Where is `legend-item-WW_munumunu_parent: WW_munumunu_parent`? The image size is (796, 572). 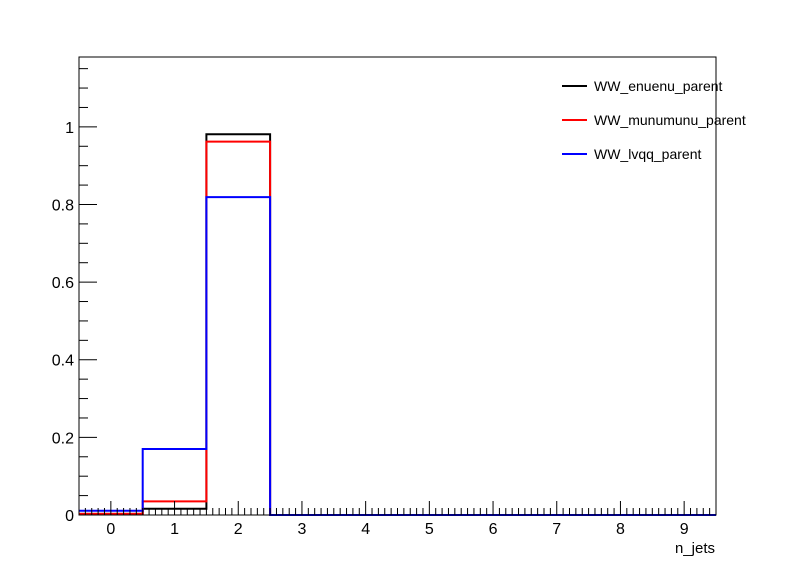 legend-item-WW_munumunu_parent: WW_munumunu_parent is located at coordinates (654, 120).